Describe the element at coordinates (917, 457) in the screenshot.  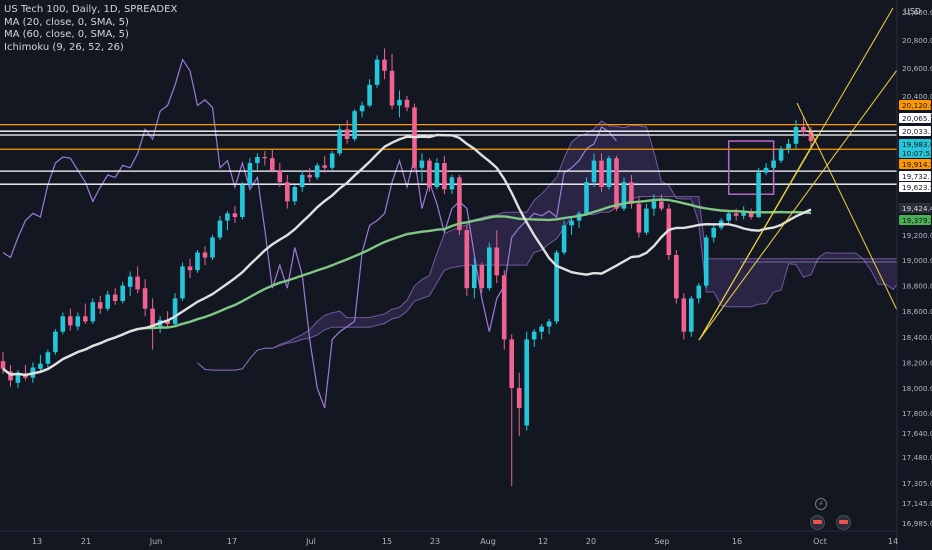
I see `price-tick-label: 17,480.0` at that location.